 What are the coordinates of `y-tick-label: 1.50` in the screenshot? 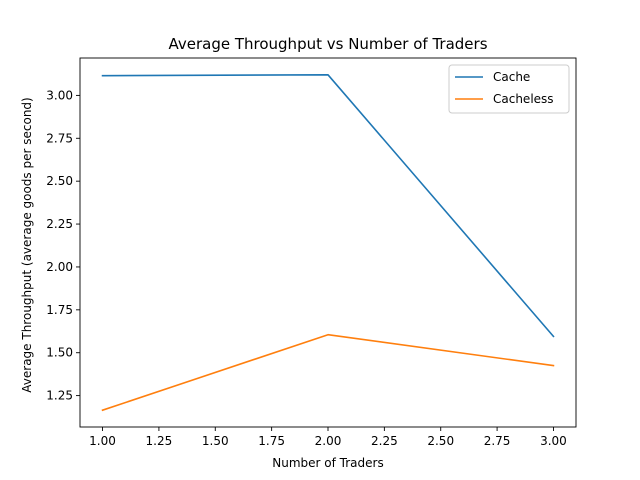 It's located at (59, 353).